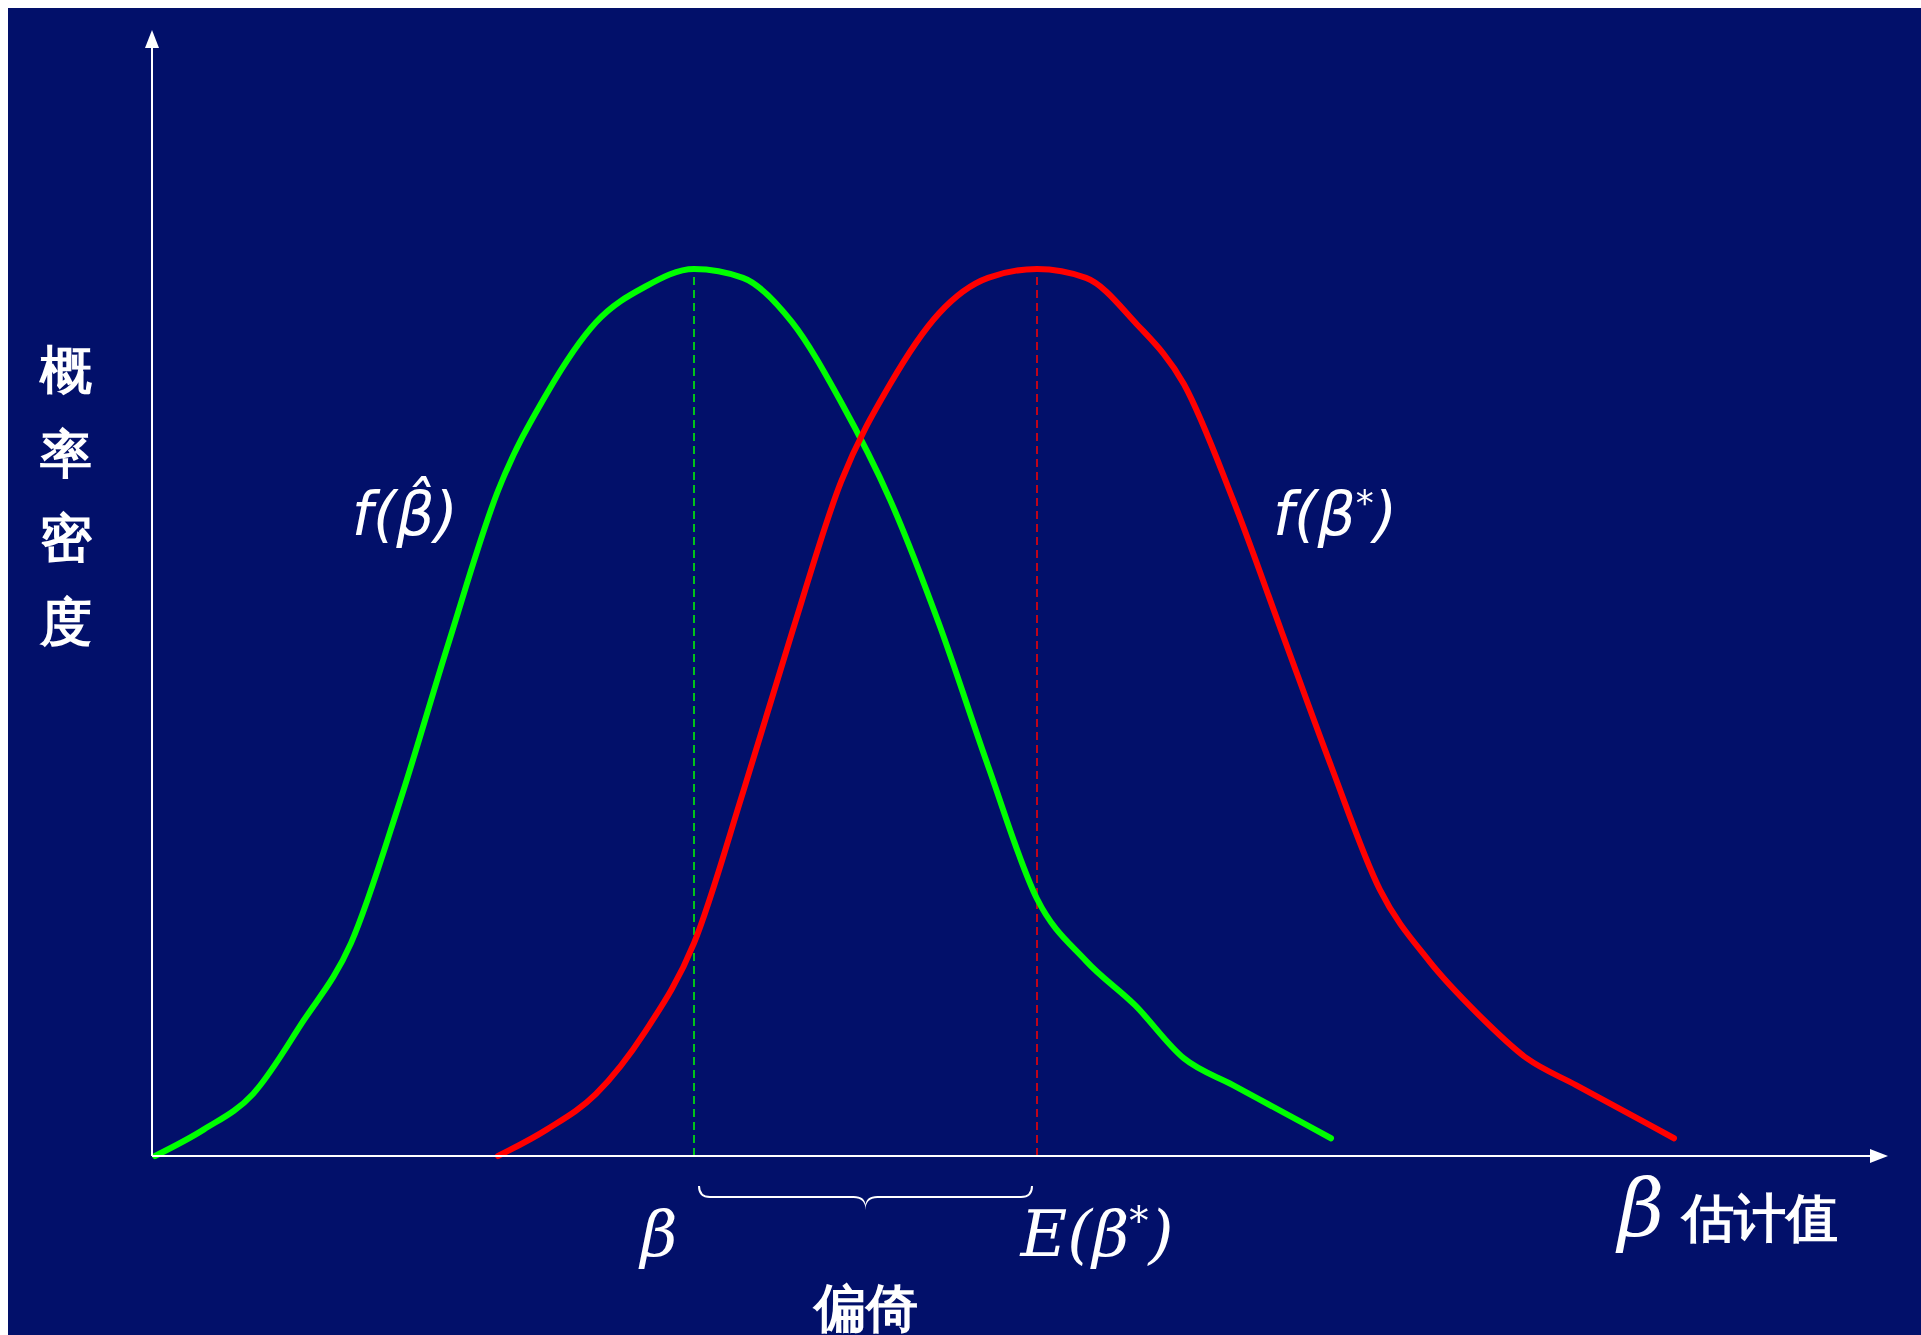  Describe the element at coordinates (864, 1306) in the screenshot. I see `text: 偏倚` at that location.